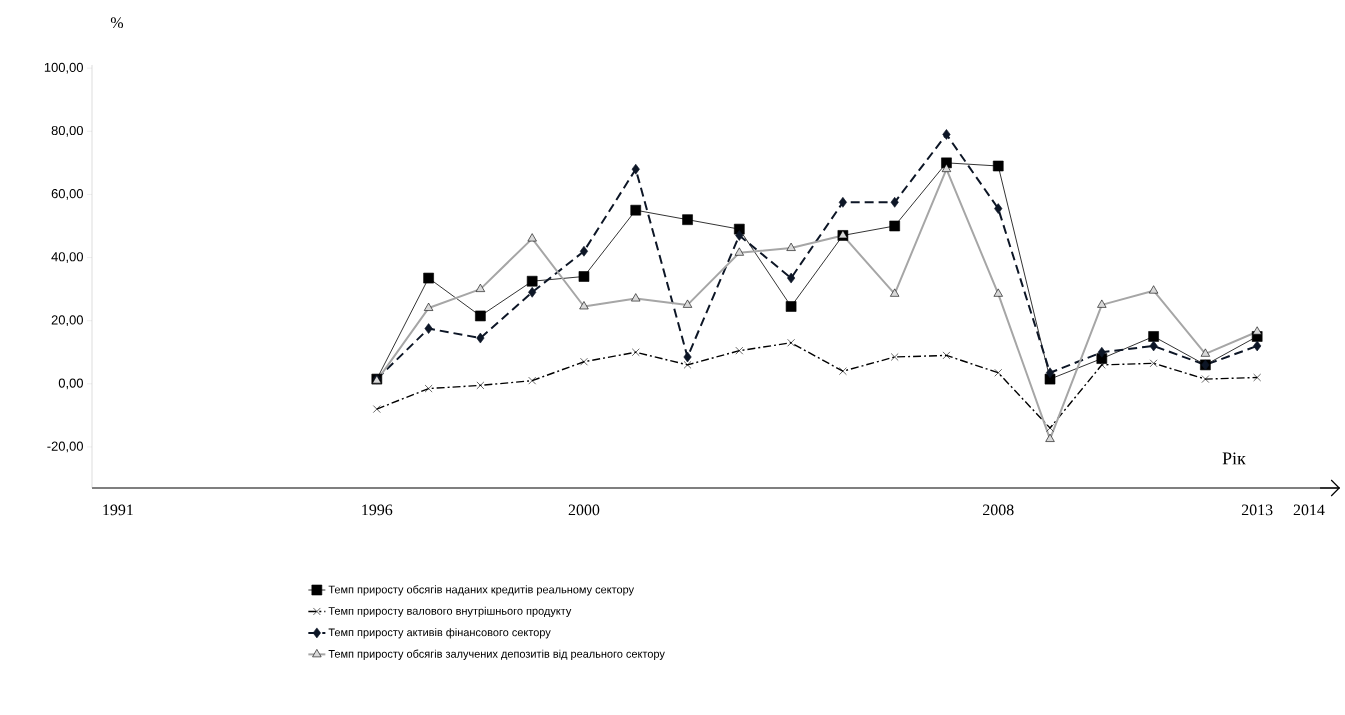 The width and height of the screenshot is (1345, 715). Describe the element at coordinates (67, 194) in the screenshot. I see `y-tick-label: 60,00` at that location.